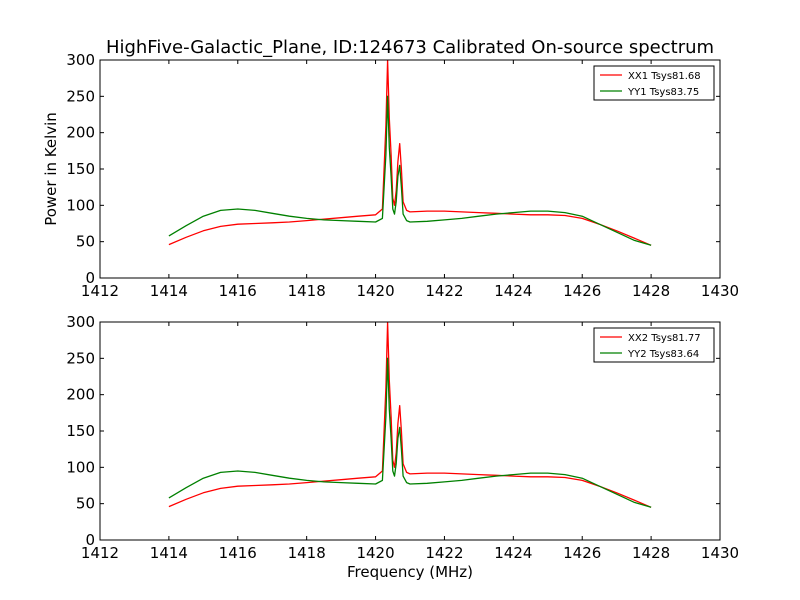 This screenshot has height=600, width=800. I want to click on legend-label: XX2 Tsys81.77, so click(664, 338).